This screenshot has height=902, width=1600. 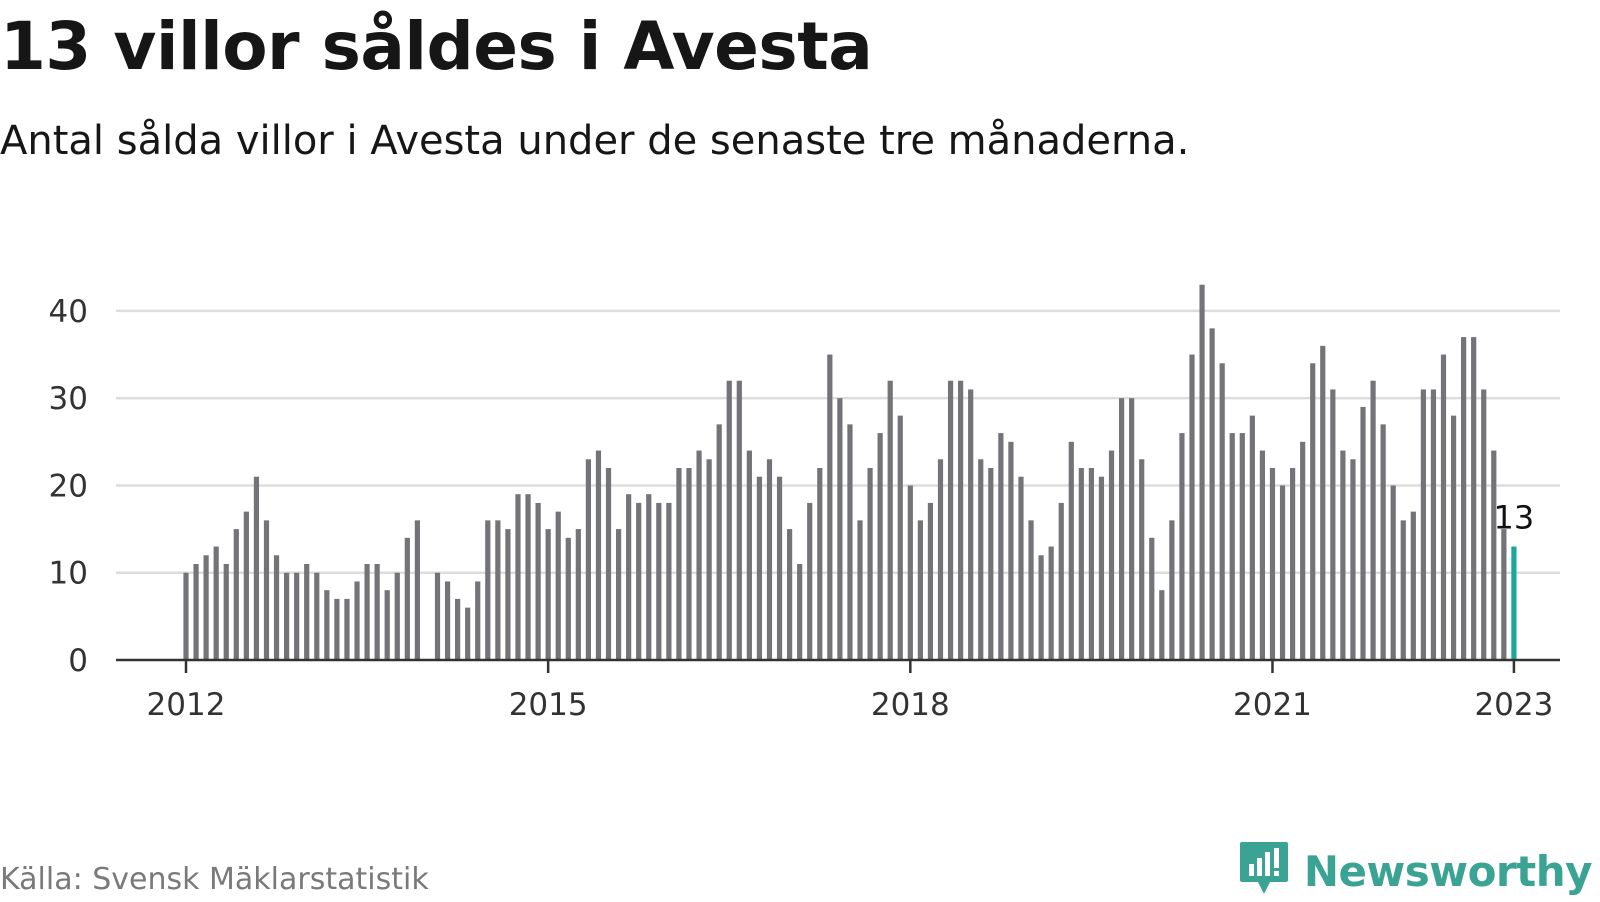 I want to click on y-tick-label: 20, so click(x=68, y=486).